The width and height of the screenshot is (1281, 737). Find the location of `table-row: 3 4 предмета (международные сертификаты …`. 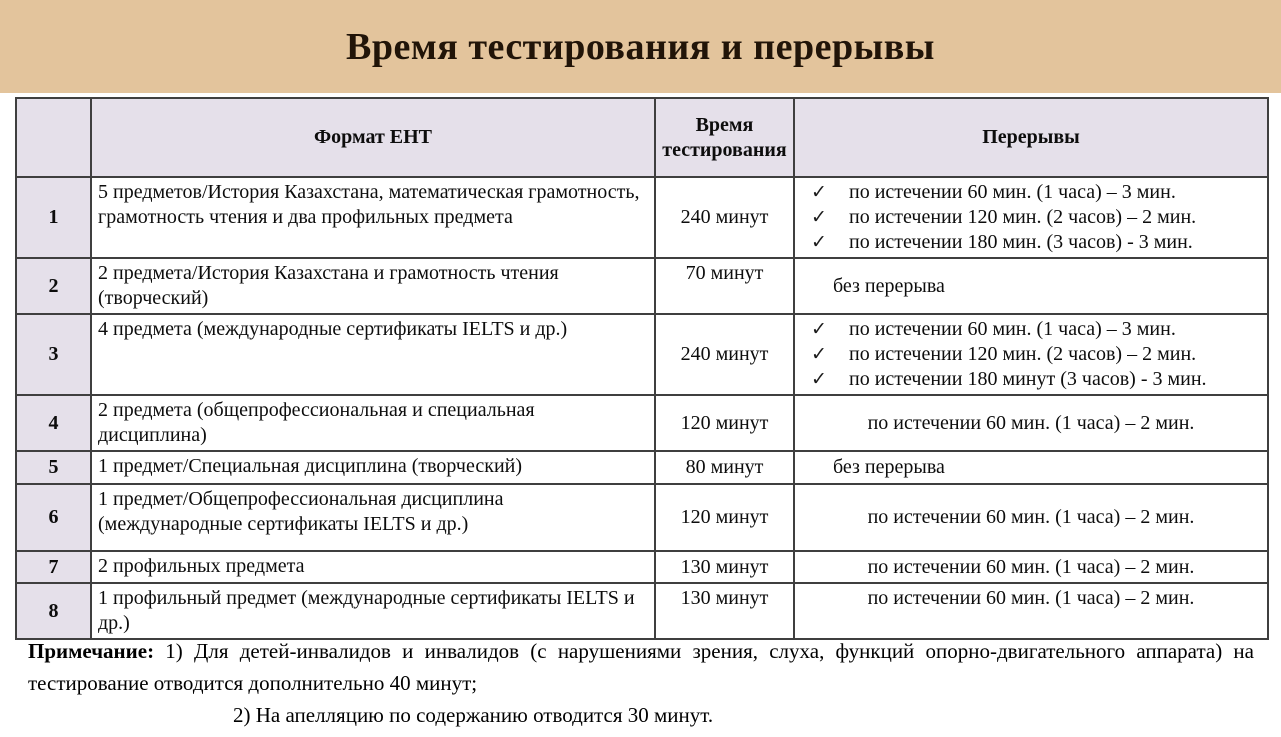

table-row: 3 4 предмета (международные сертификаты … is located at coordinates (642, 354).